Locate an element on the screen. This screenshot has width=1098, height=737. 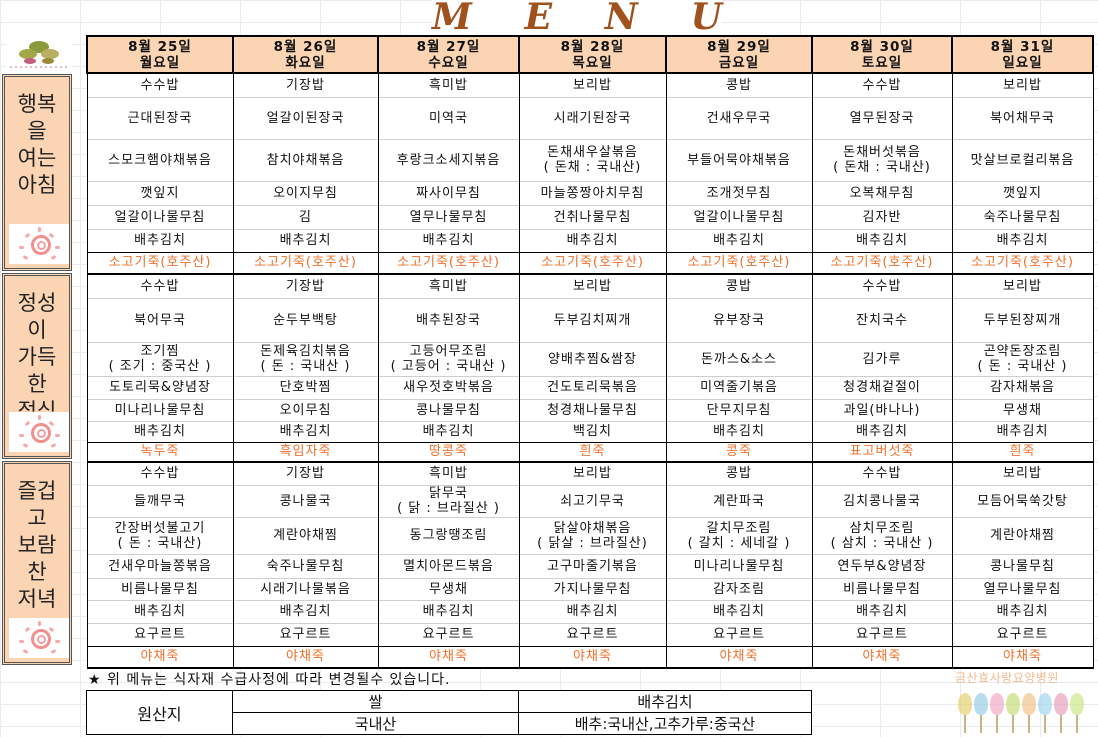
menu-cell: 돈채버섯볶음 ( 돈채 : 국내산) is located at coordinates (882, 159).